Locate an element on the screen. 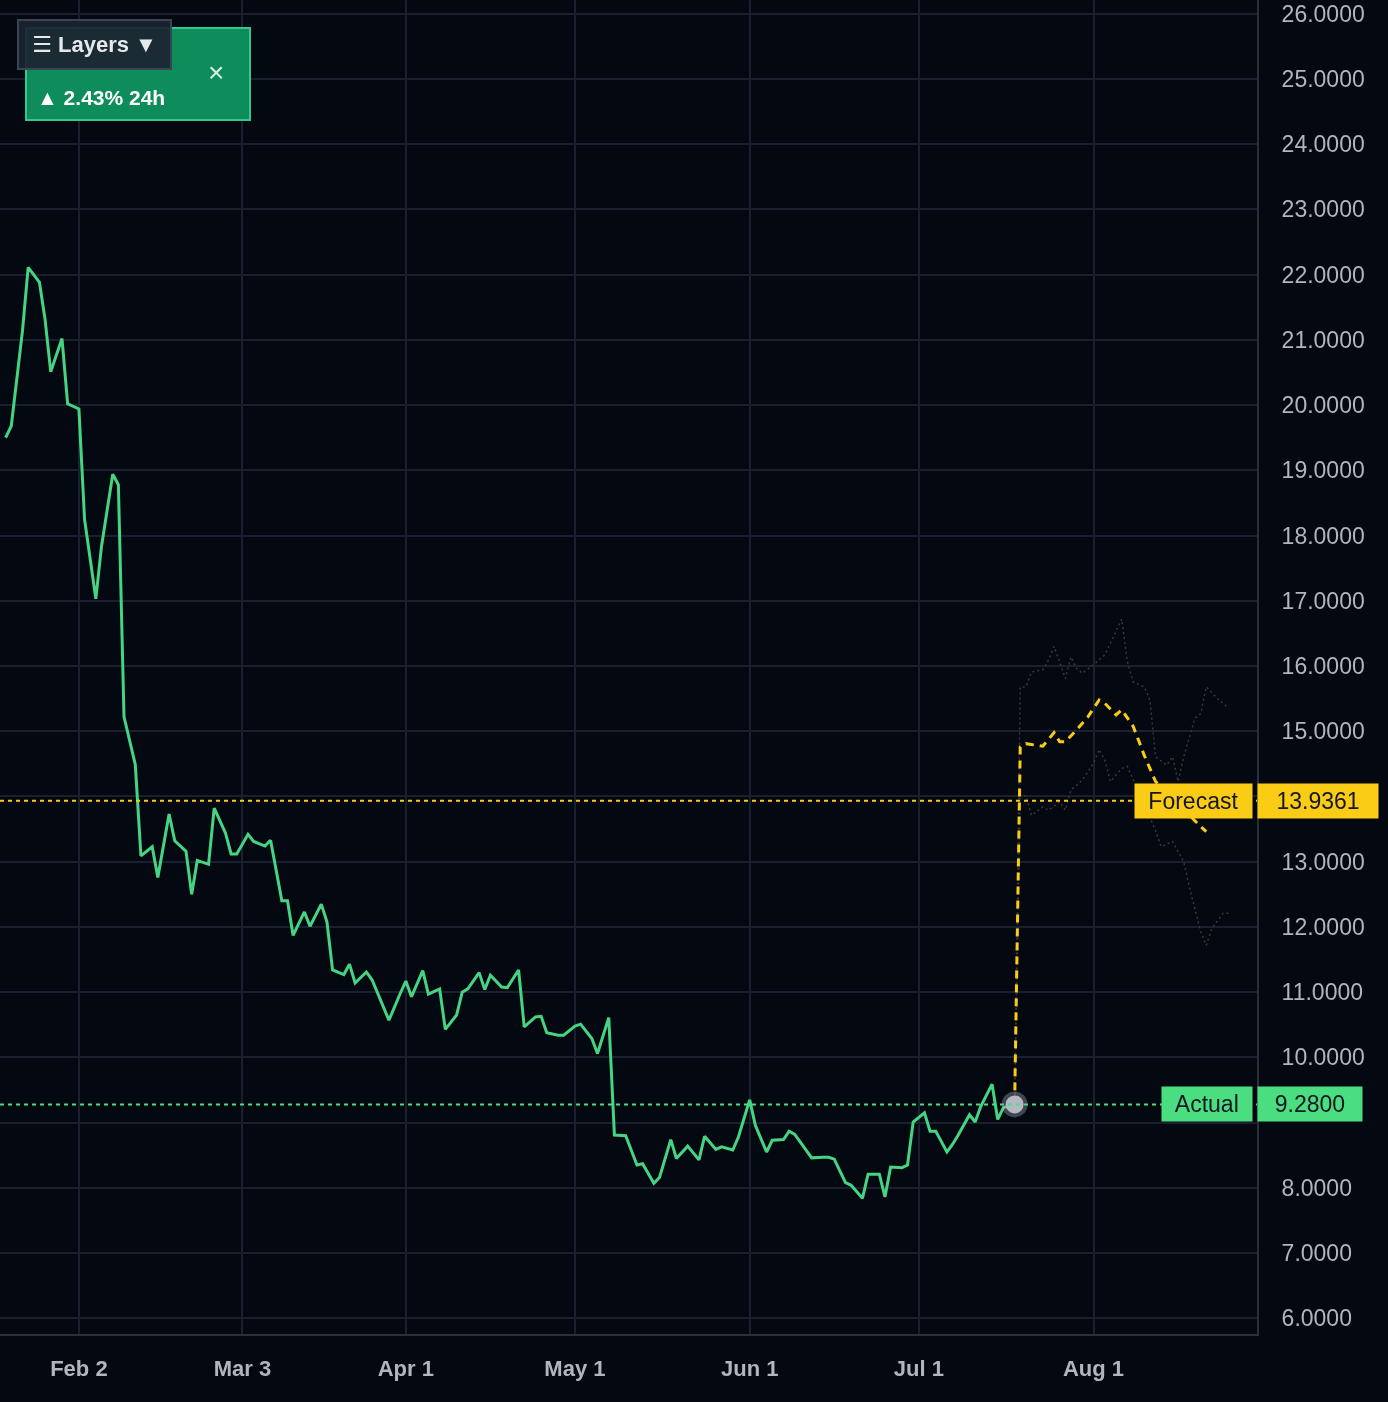 The image size is (1388, 1402). y-tick-label: 19.0000 is located at coordinates (1323, 470).